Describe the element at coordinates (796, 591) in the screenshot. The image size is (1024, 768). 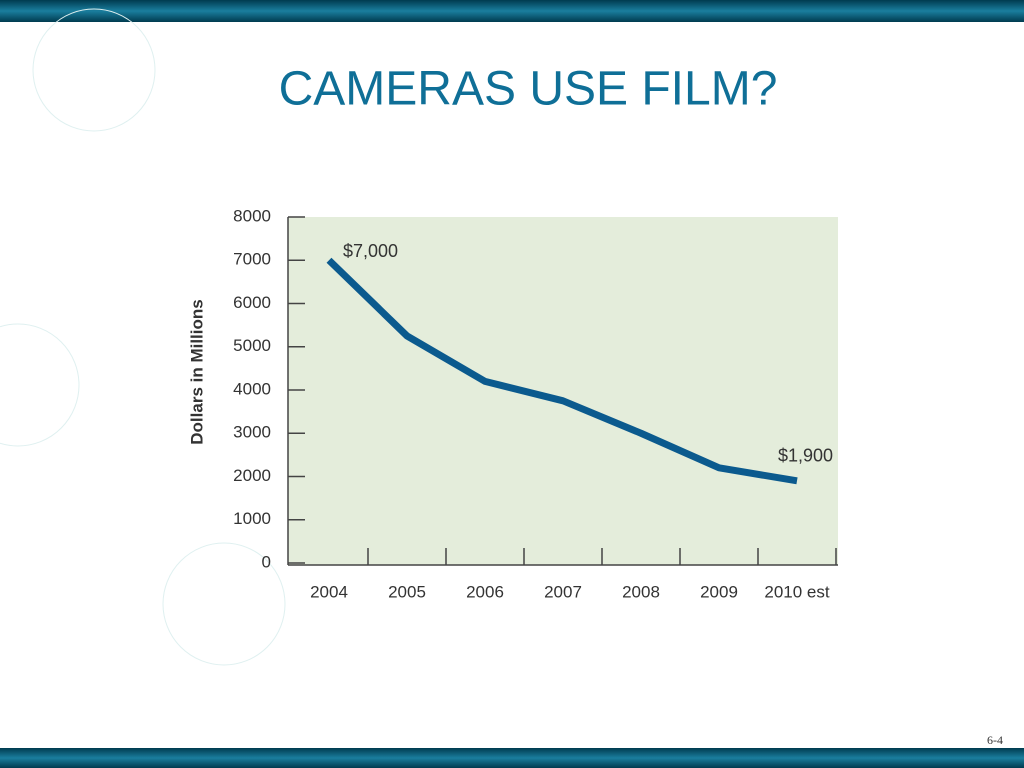
I see `x-tick-label: 2010 est` at that location.